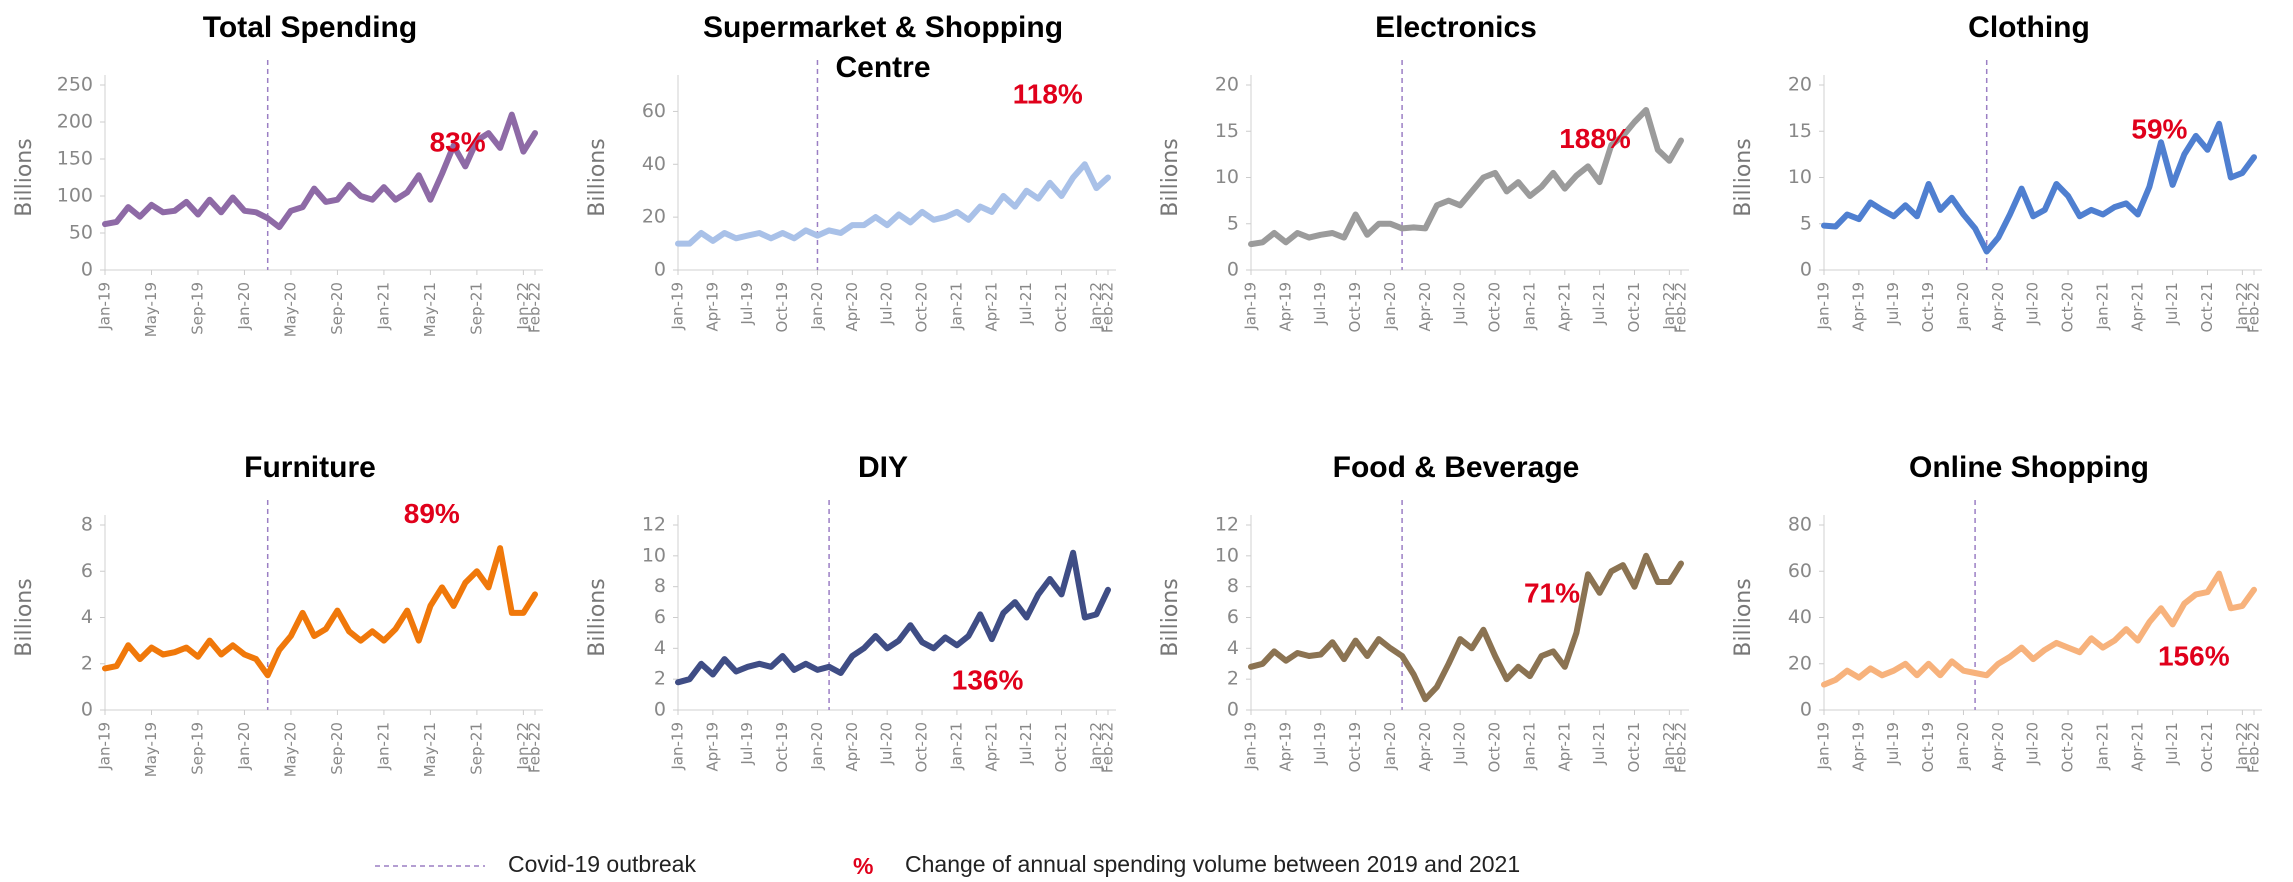  I want to click on y-tick-label: 80, so click(1800, 525).